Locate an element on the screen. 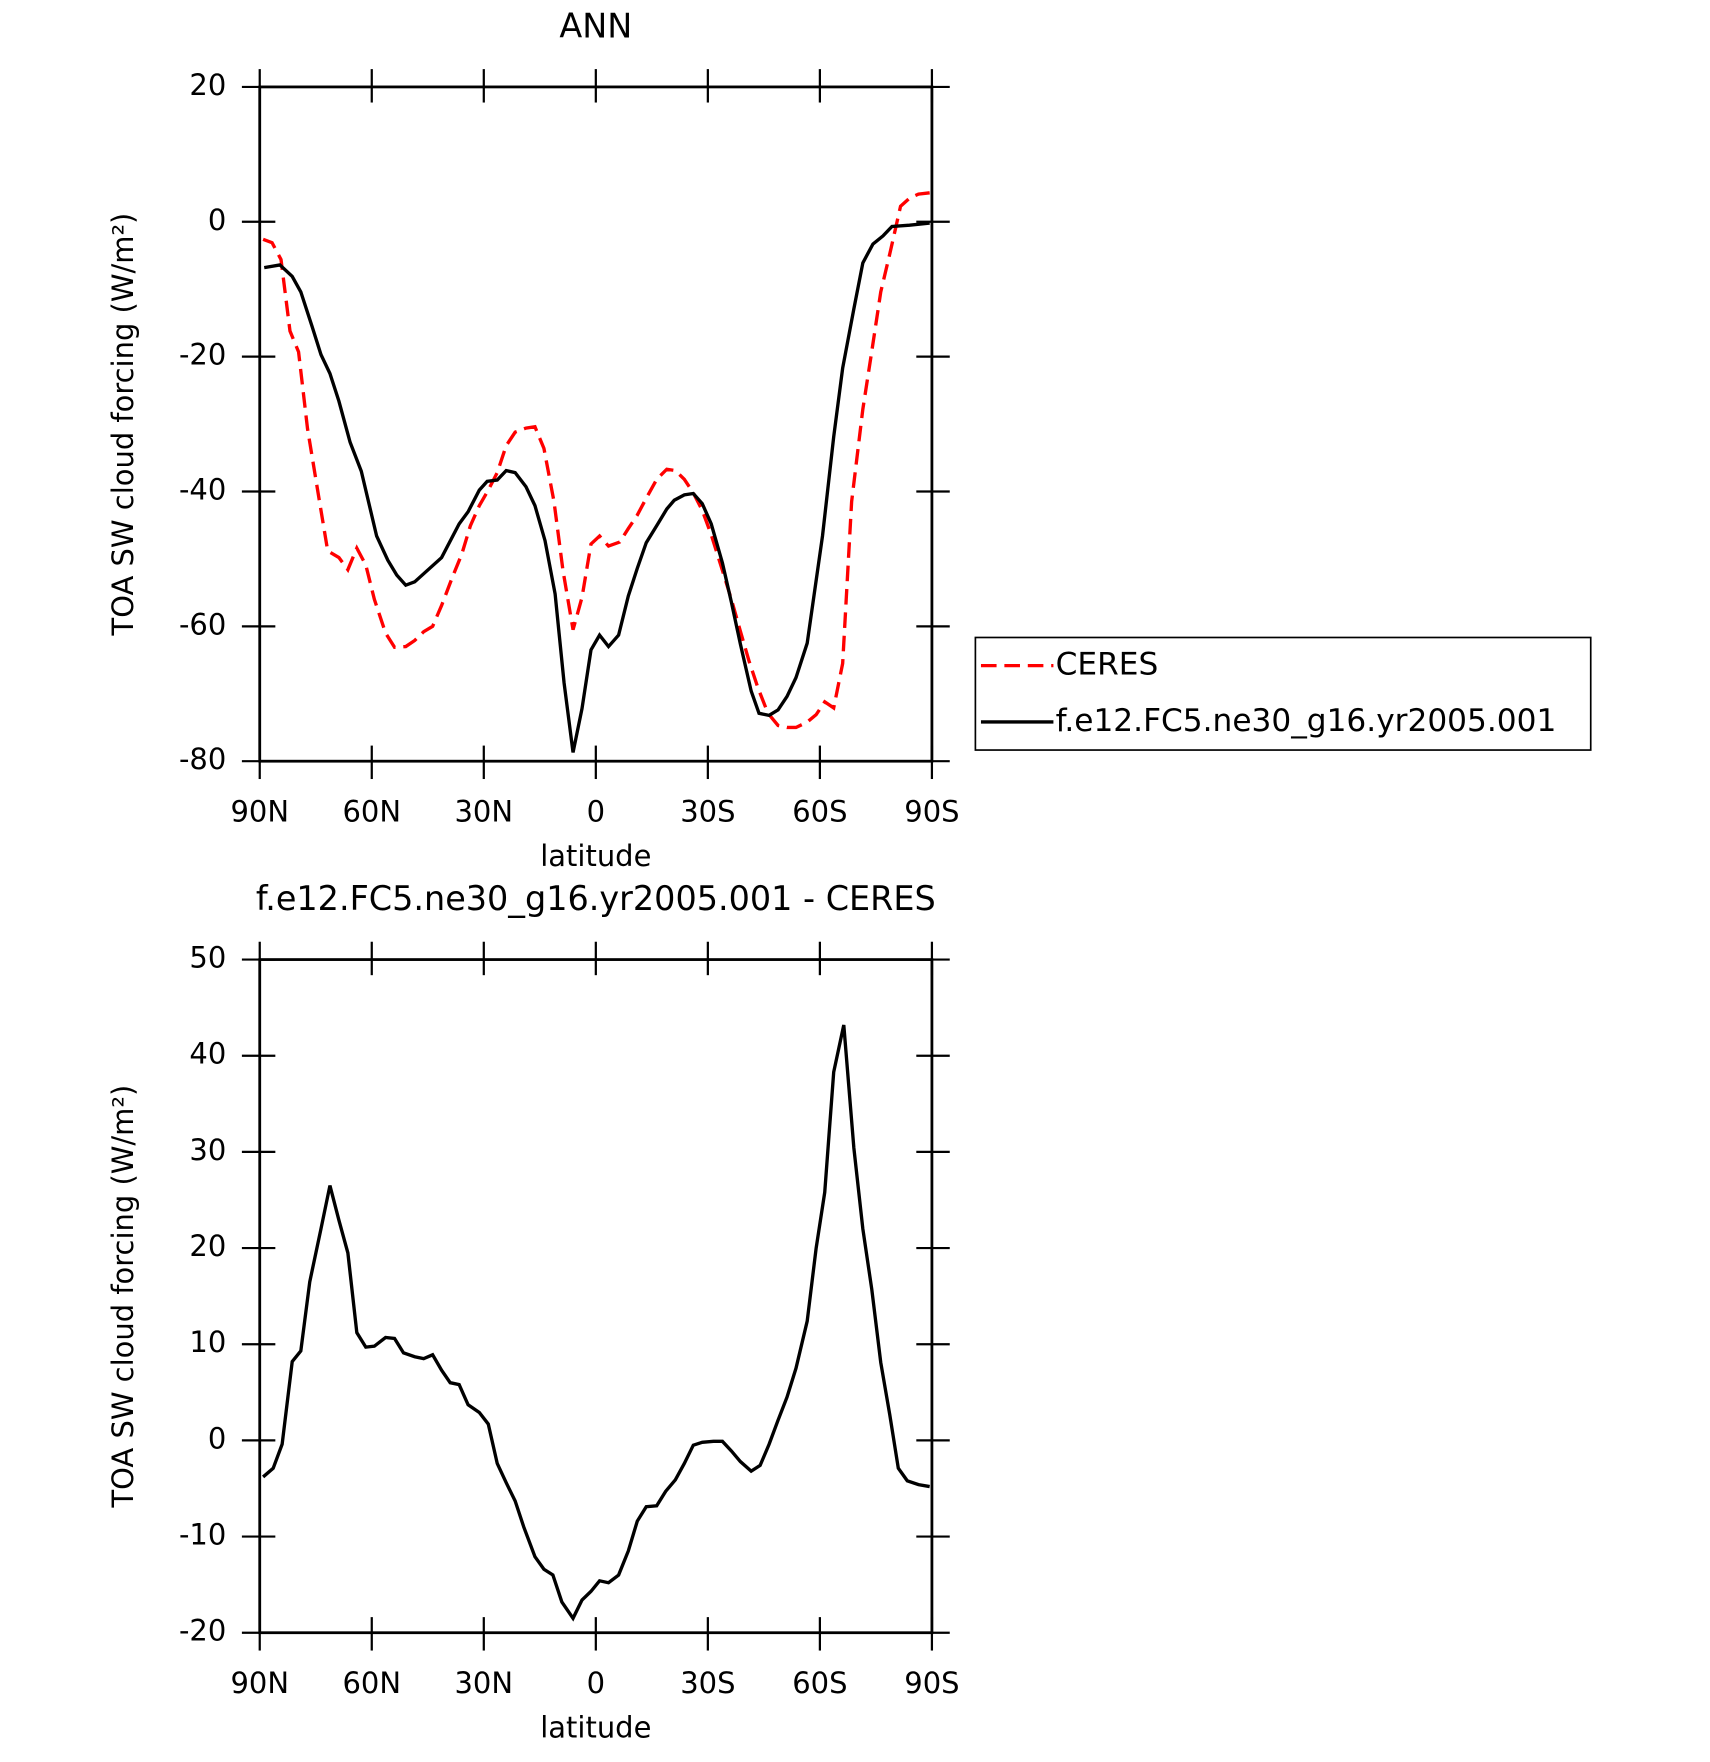 Image resolution: width=1710 pixels, height=1762 pixels. y-tick-label: 30 is located at coordinates (207, 1150).